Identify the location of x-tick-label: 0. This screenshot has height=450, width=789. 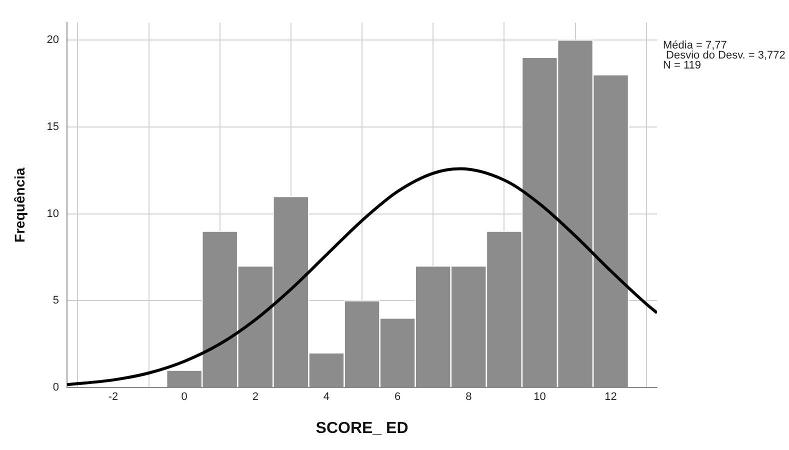
(184, 397).